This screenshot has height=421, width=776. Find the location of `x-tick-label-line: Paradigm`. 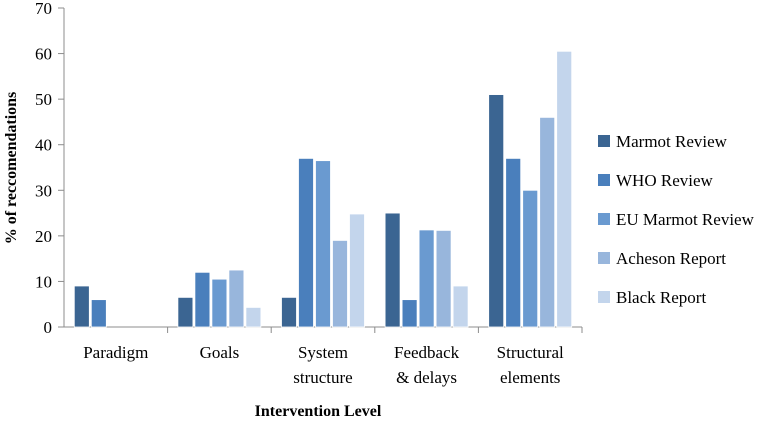

x-tick-label-line: Paradigm is located at coordinates (115, 352).